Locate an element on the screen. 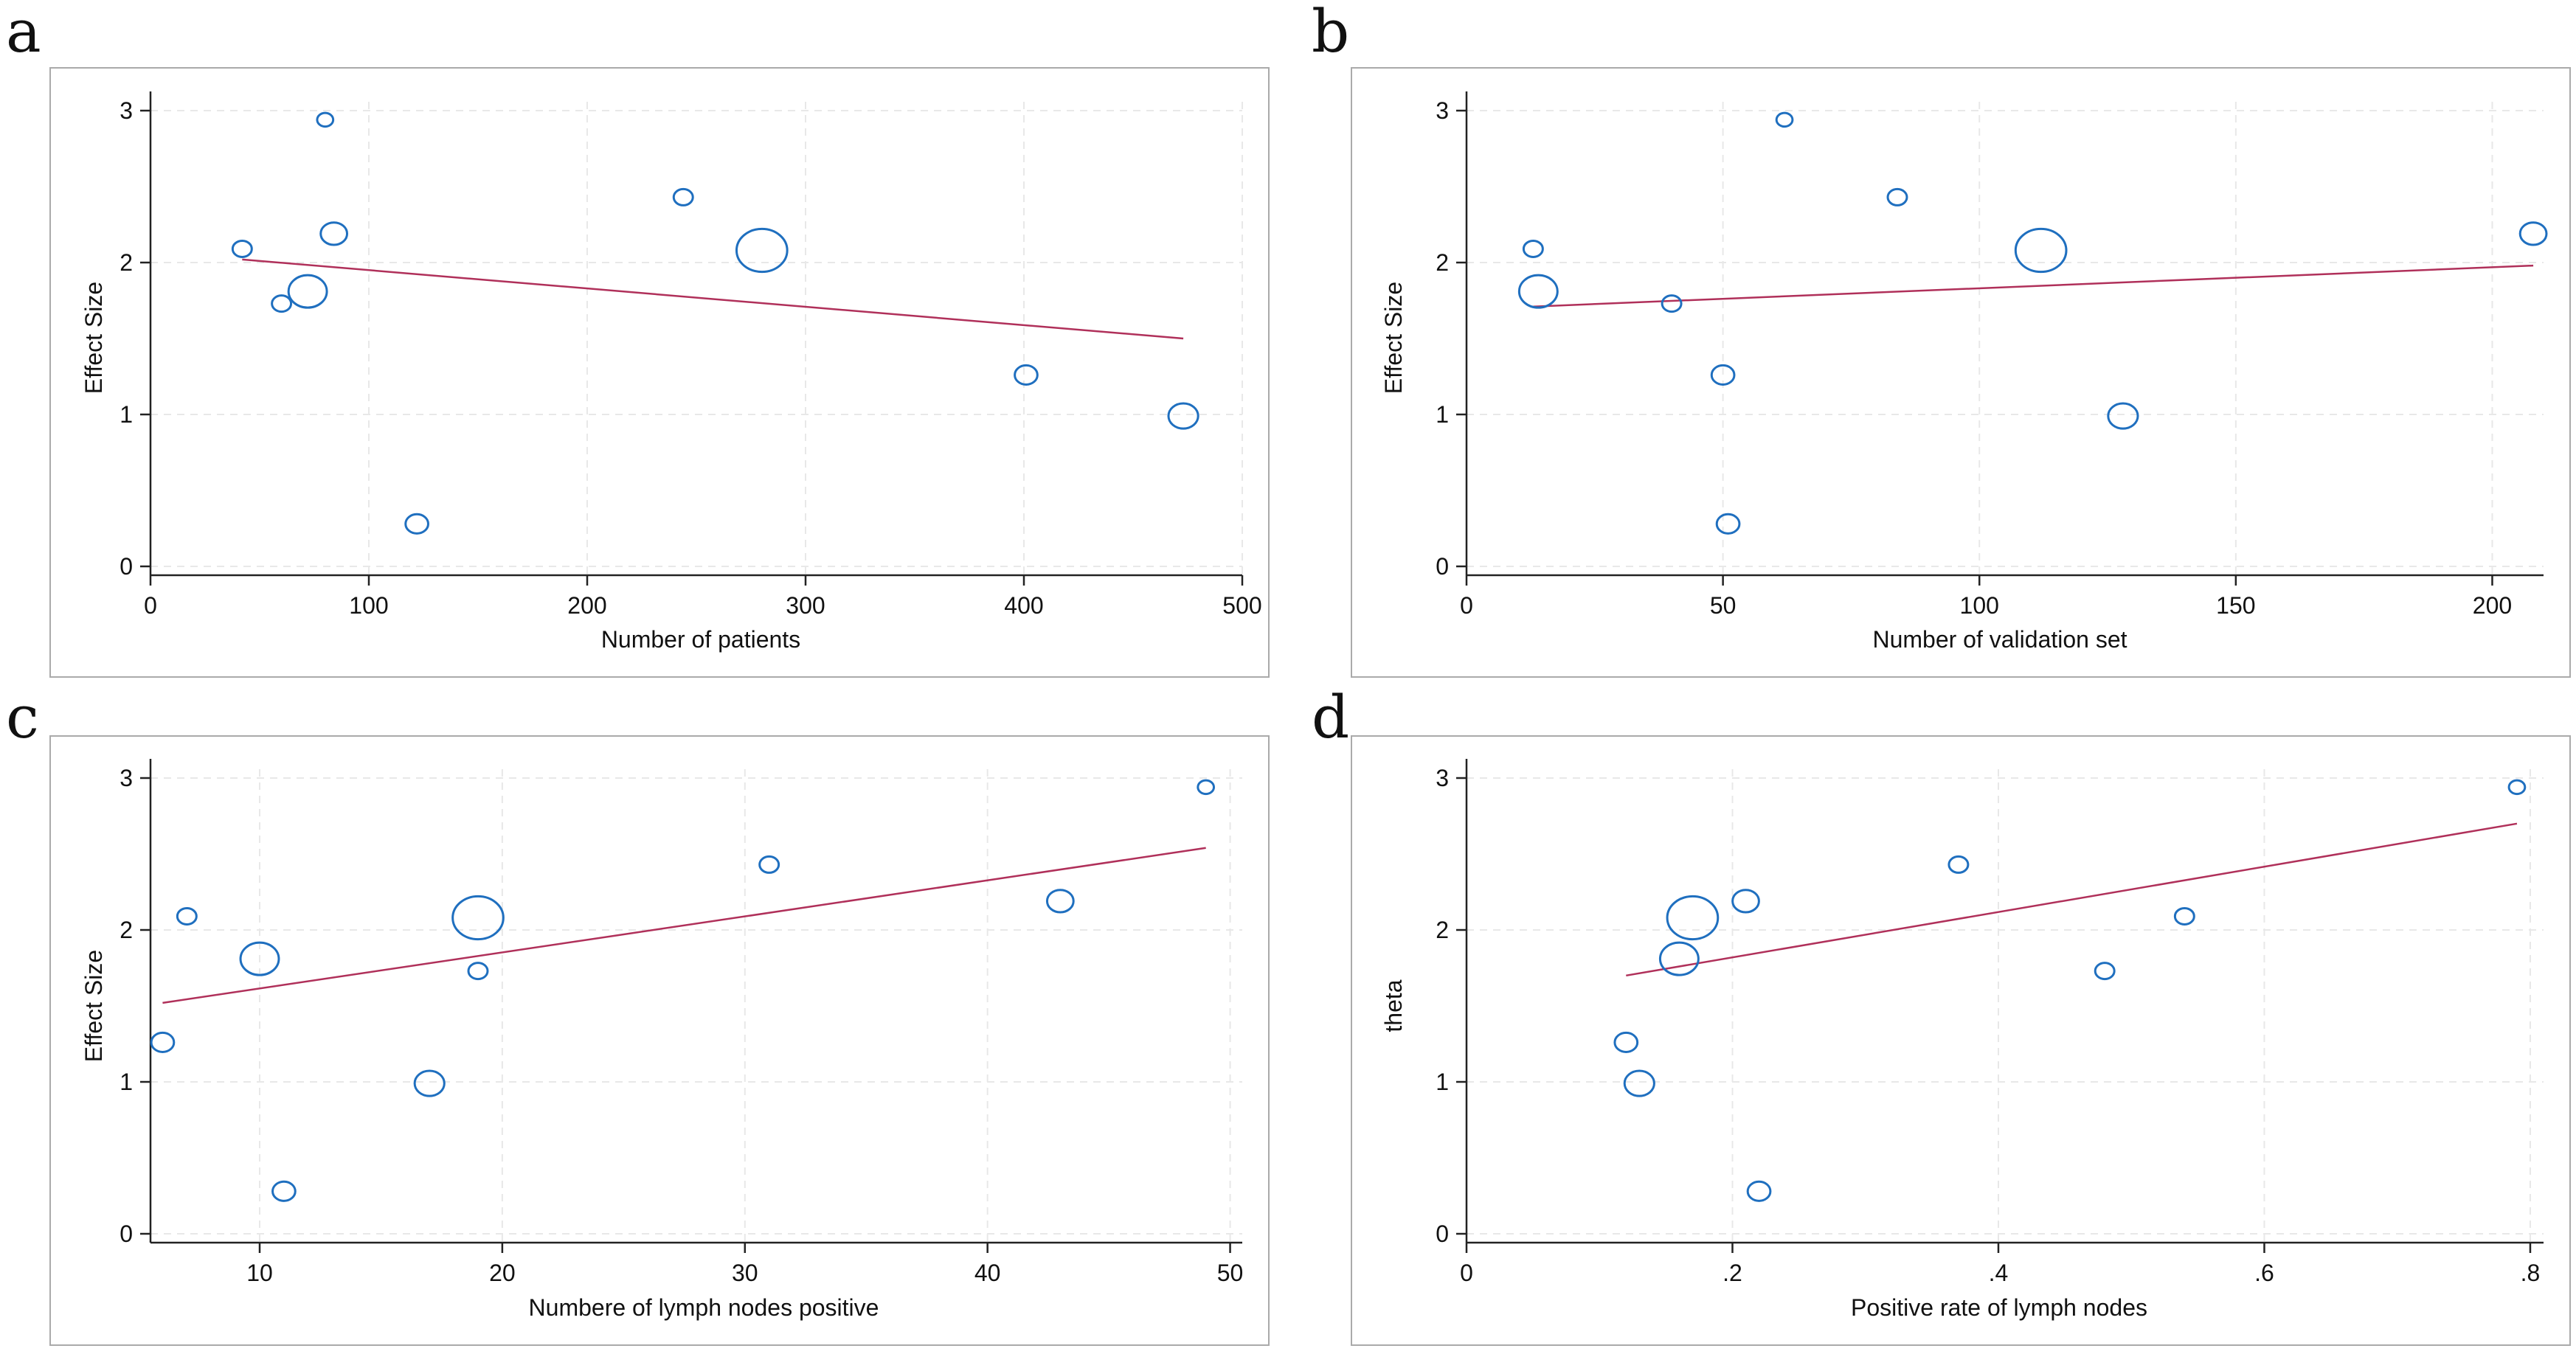 The image size is (2576, 1354). panel-c-x-tick-label: 20 is located at coordinates (503, 1273).